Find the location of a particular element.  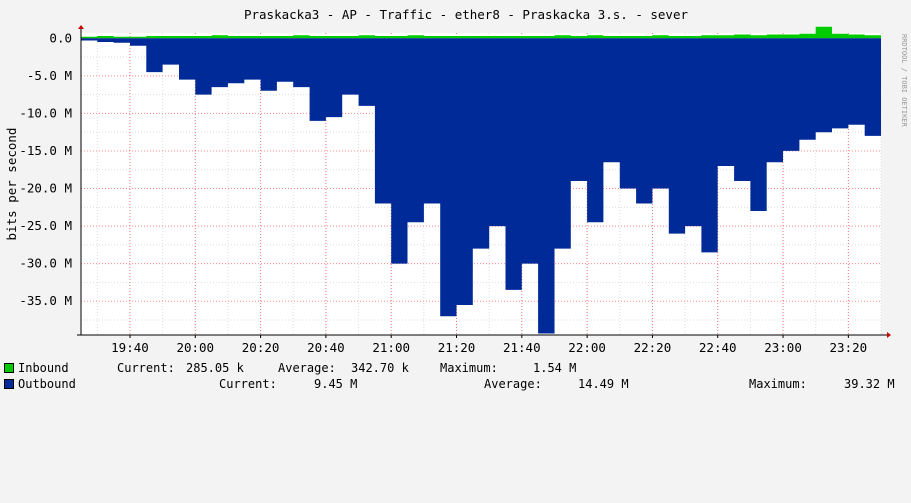

inbound-average-label: Average: is located at coordinates (307, 368).